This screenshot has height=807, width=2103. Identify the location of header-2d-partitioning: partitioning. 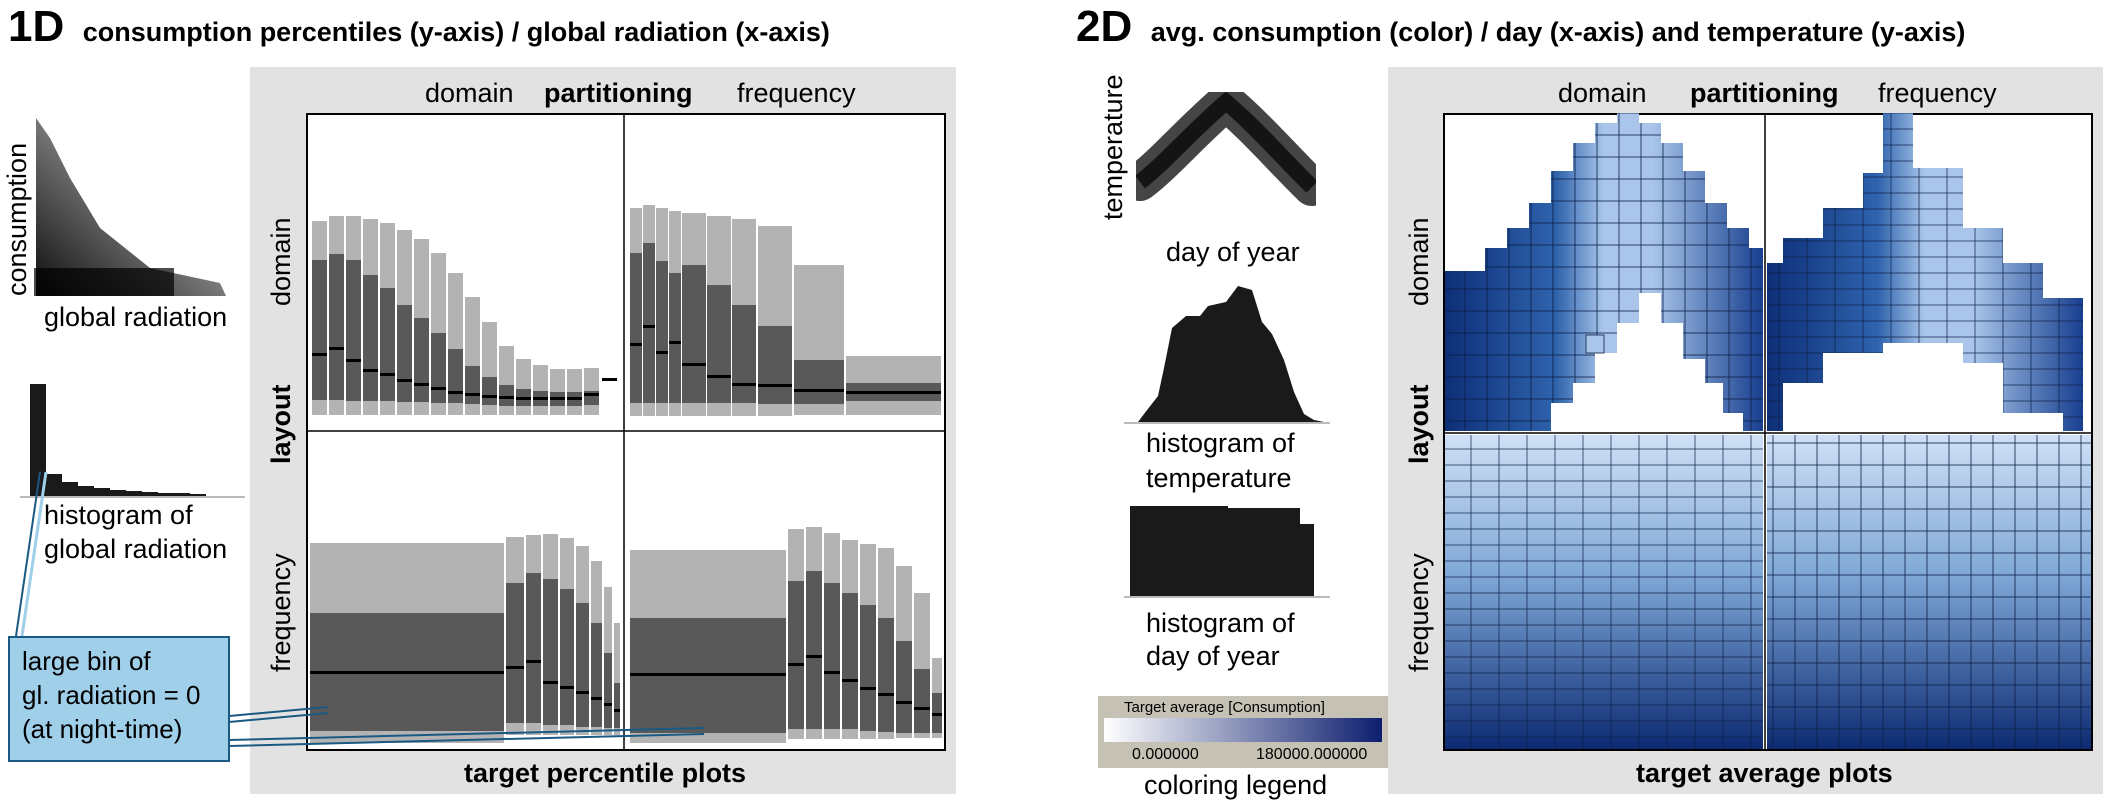
(1764, 93).